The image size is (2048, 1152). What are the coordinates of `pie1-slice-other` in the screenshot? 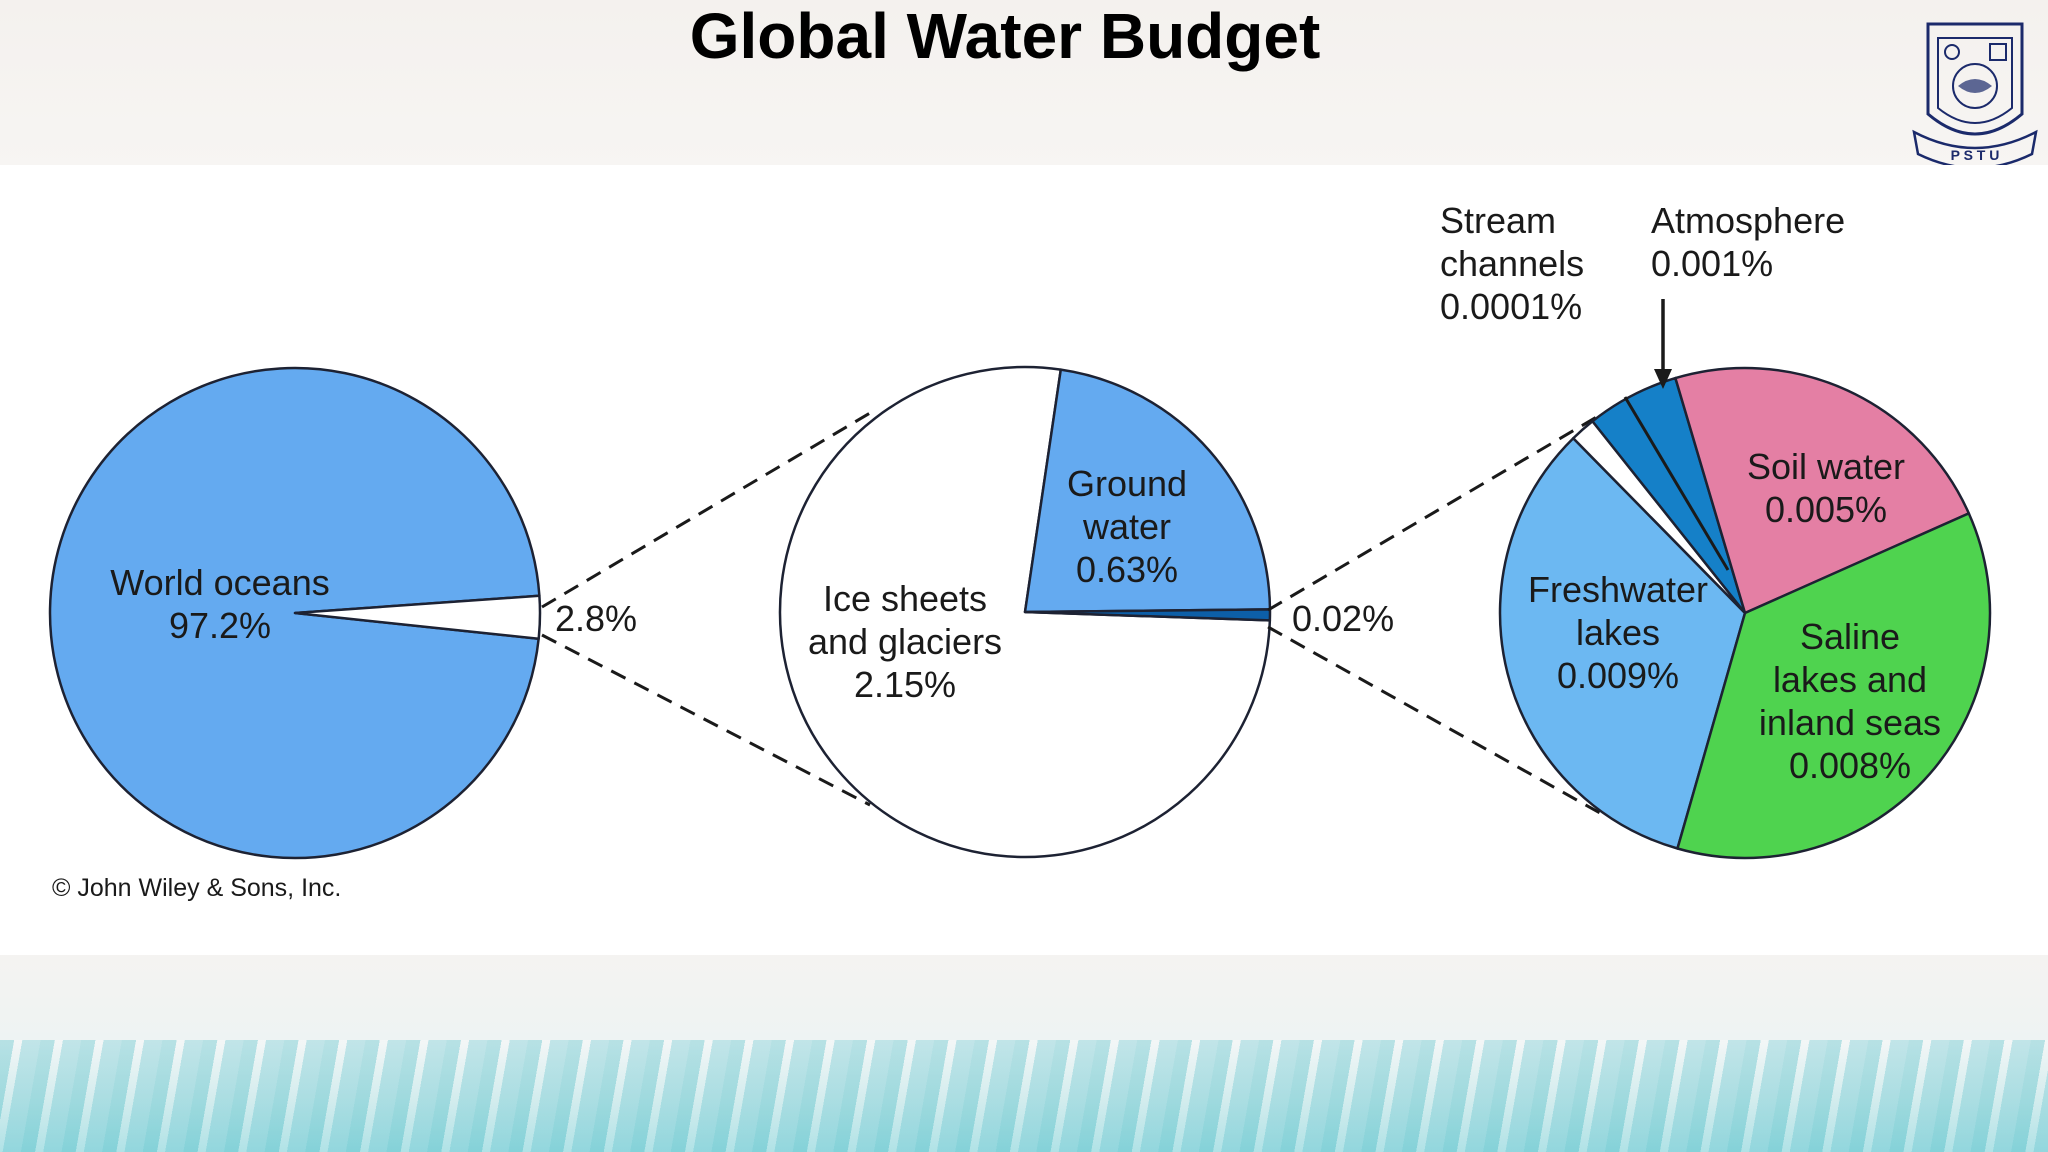 It's located at (417, 617).